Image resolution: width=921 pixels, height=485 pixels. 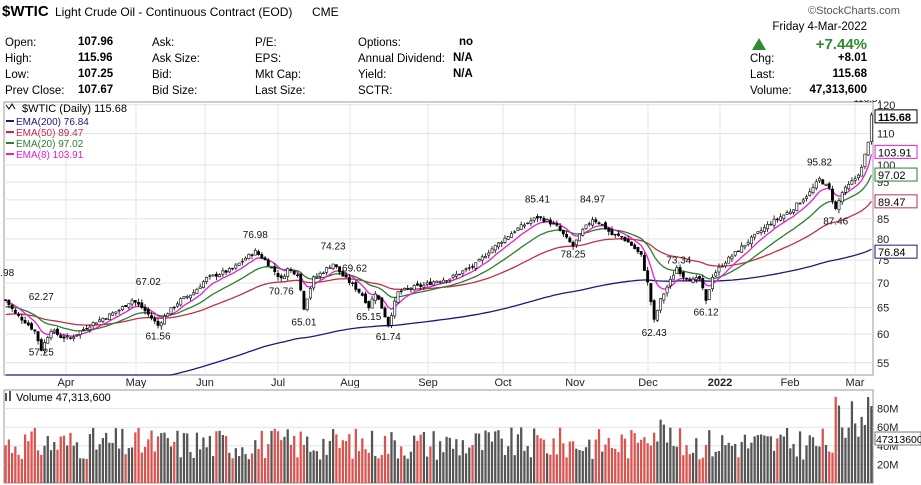 I want to click on price-tick-label: 80, so click(x=883, y=240).